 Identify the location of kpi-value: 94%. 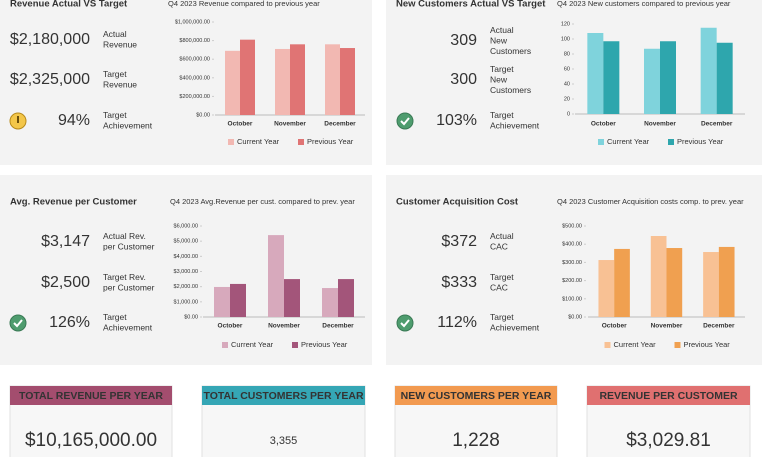
(74, 120).